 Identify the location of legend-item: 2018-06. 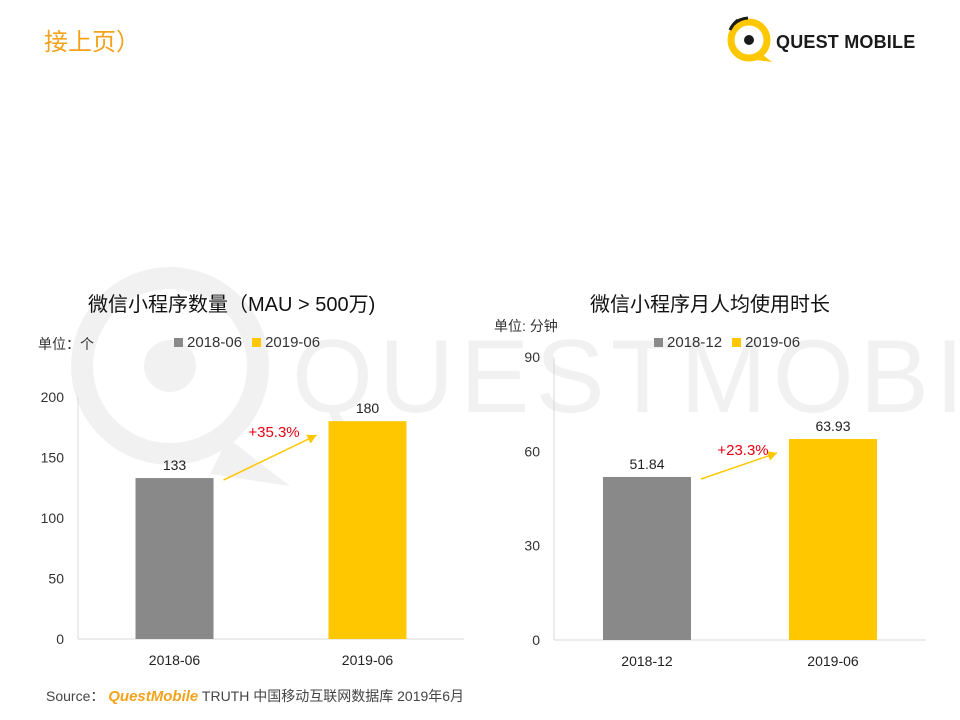
(208, 342).